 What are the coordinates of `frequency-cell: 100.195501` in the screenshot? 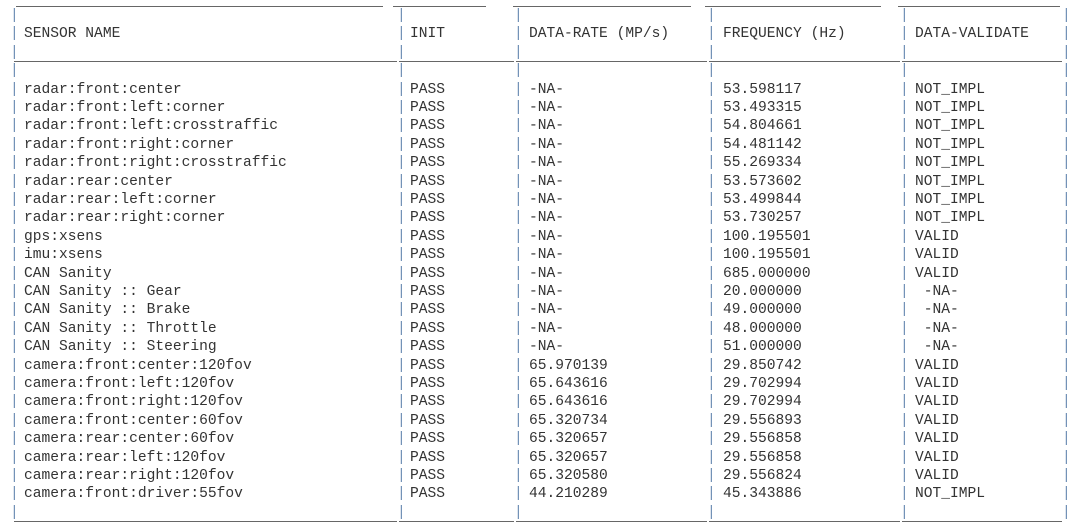 It's located at (767, 236).